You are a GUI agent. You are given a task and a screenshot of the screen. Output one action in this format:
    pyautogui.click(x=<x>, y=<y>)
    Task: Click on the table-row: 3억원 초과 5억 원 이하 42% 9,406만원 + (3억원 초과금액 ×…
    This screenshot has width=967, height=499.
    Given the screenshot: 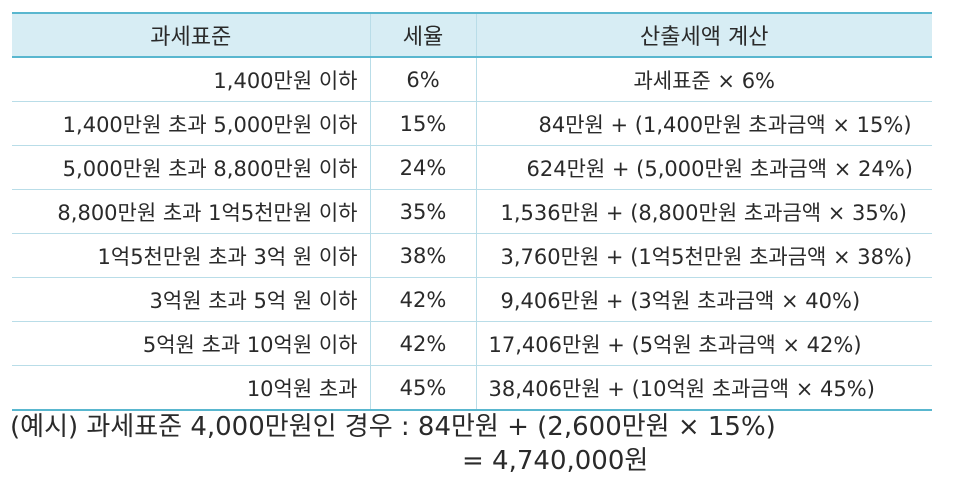 What is the action you would take?
    pyautogui.click(x=472, y=299)
    